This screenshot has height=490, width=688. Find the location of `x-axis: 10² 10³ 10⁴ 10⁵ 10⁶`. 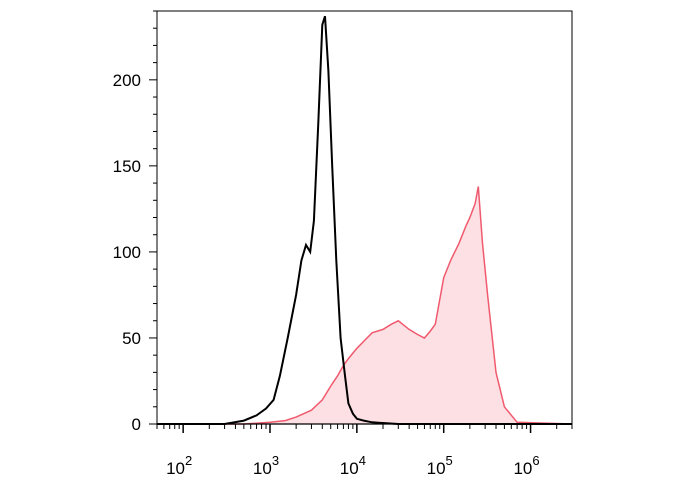

x-axis: 10² 10³ 10⁴ 10⁵ 10⁶ is located at coordinates (364, 450).